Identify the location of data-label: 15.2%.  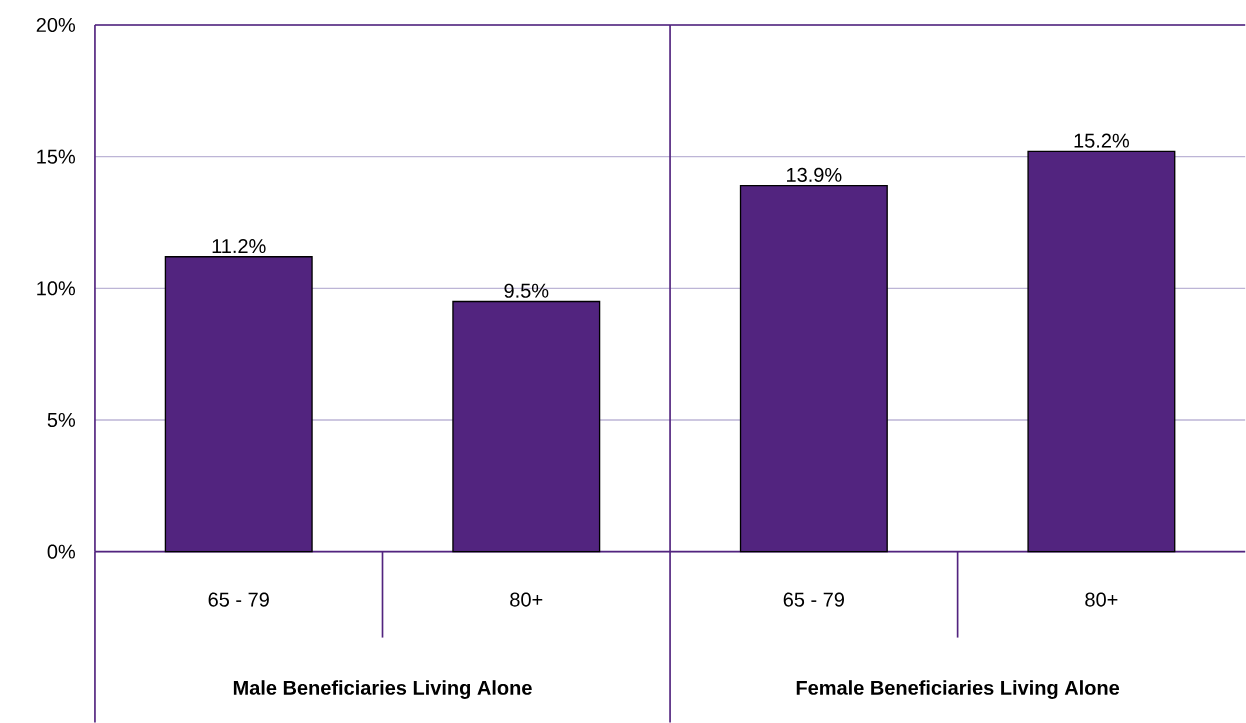
(1102, 140).